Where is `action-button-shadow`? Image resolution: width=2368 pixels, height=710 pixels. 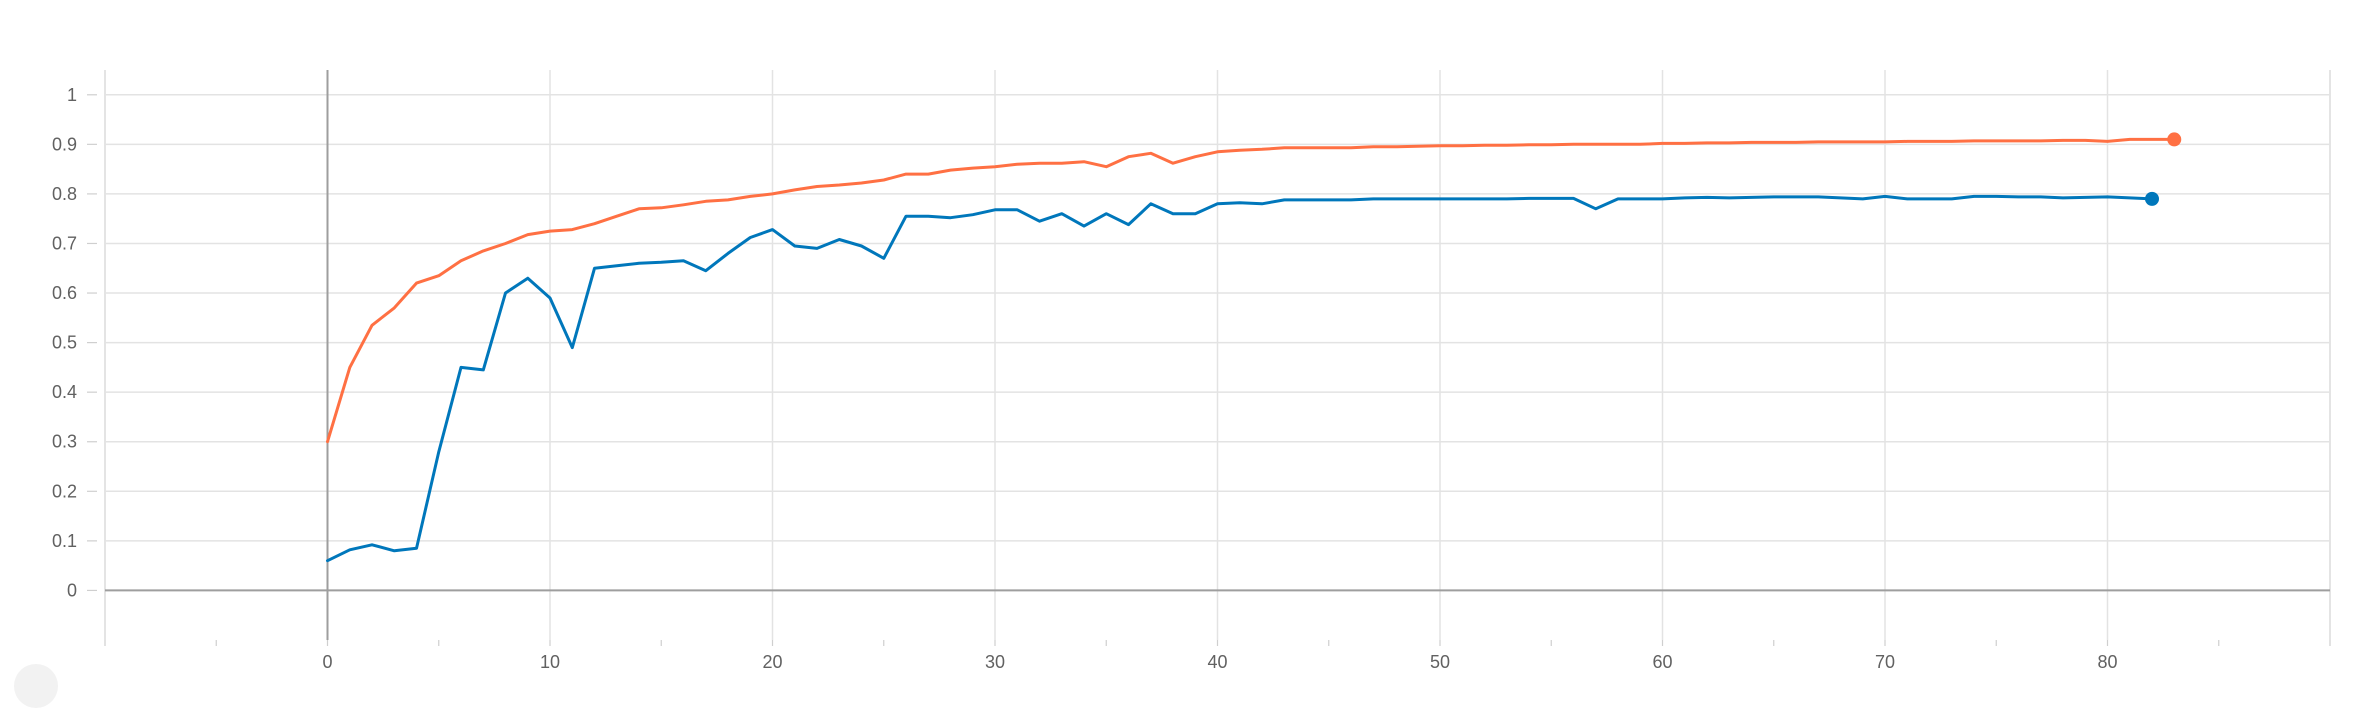
action-button-shadow is located at coordinates (36, 686).